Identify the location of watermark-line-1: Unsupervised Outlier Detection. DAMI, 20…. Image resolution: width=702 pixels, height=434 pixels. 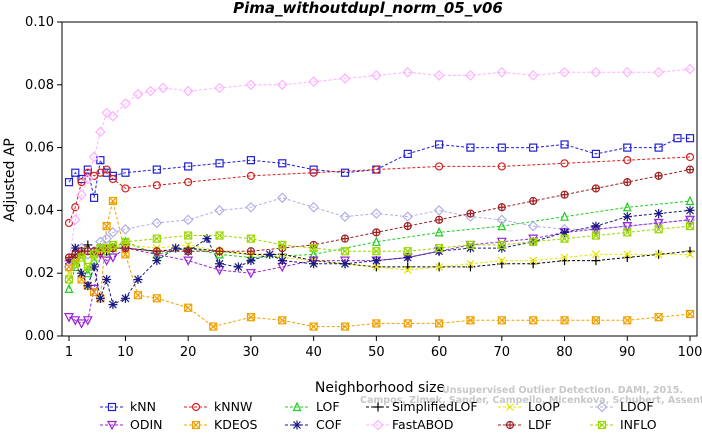
(562, 390).